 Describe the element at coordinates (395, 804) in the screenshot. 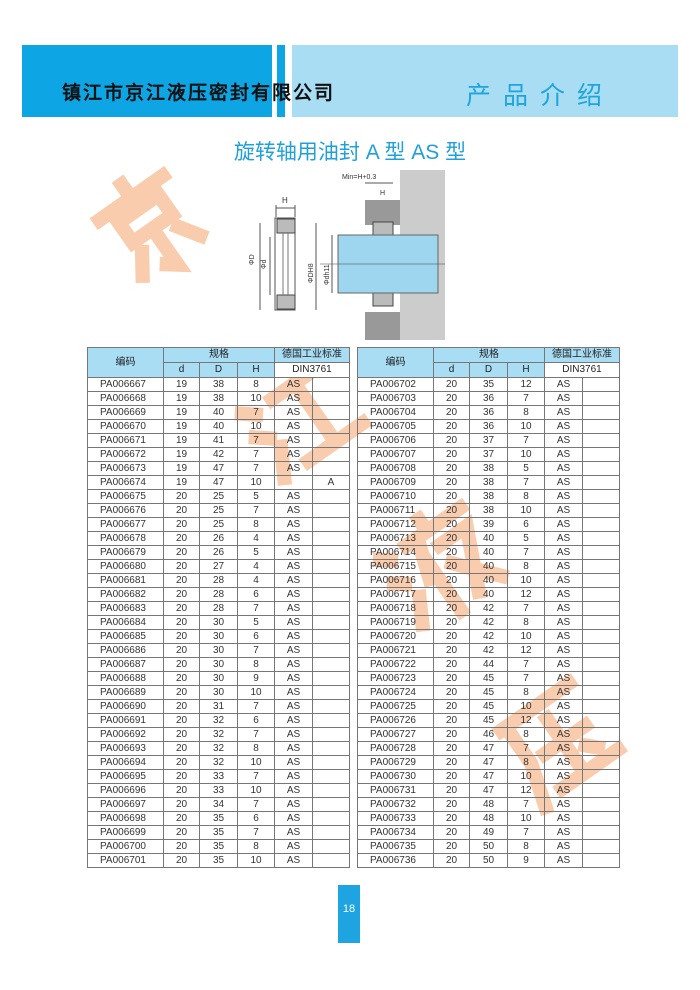

I see `cell-code: PA006732` at that location.